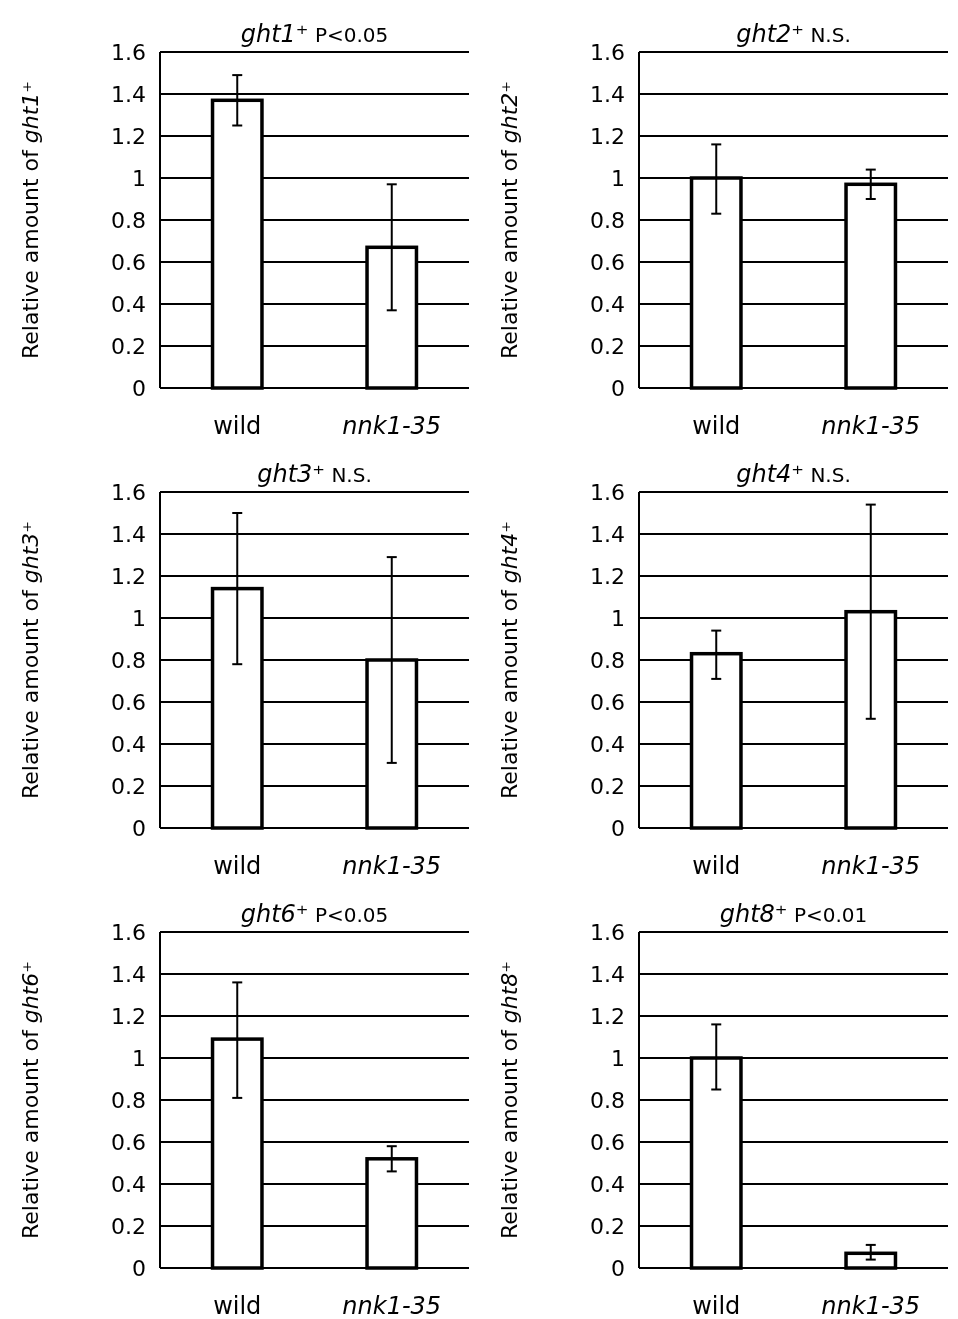 The image size is (958, 1319). What do you see at coordinates (30, 660) in the screenshot?
I see `y-axis-title: Relative amount of ght3⁺` at bounding box center [30, 660].